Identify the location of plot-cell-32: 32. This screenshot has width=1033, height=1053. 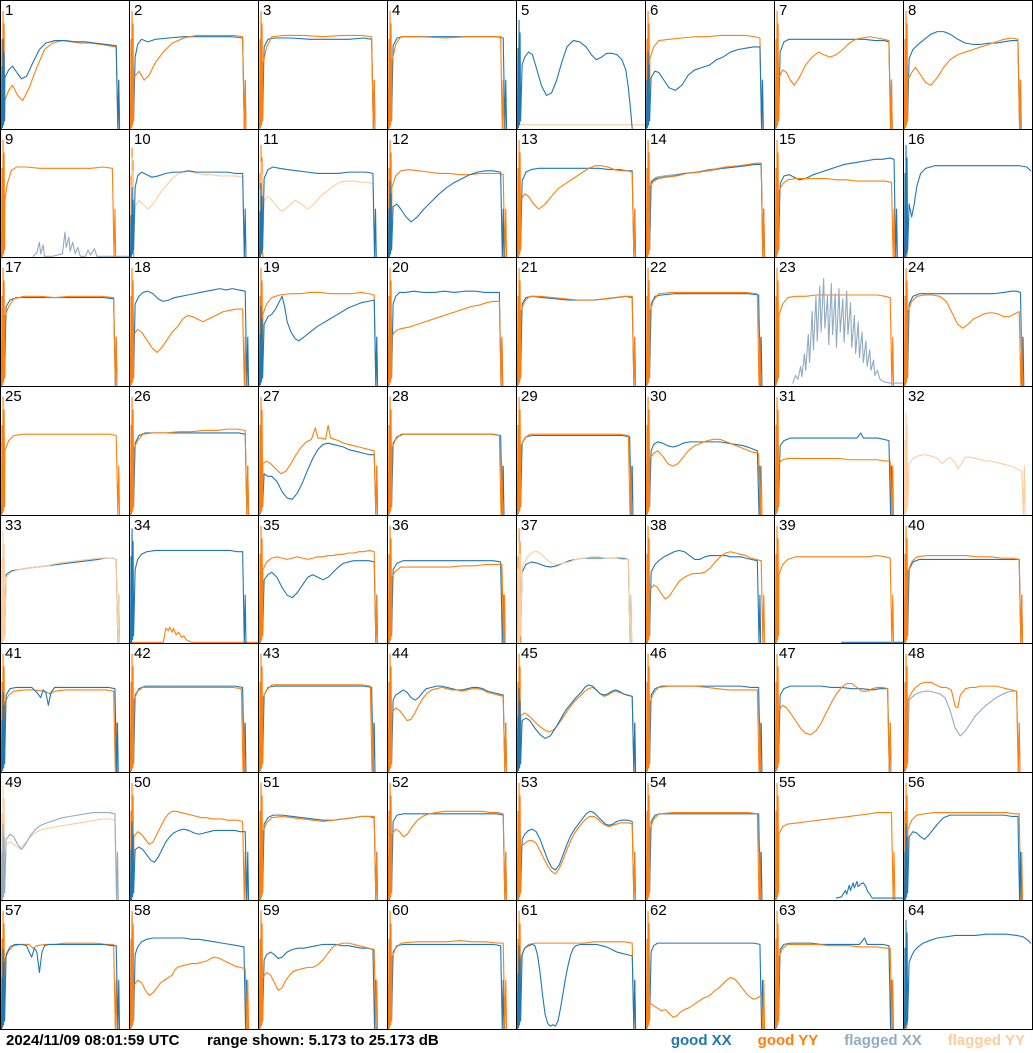
(968, 451).